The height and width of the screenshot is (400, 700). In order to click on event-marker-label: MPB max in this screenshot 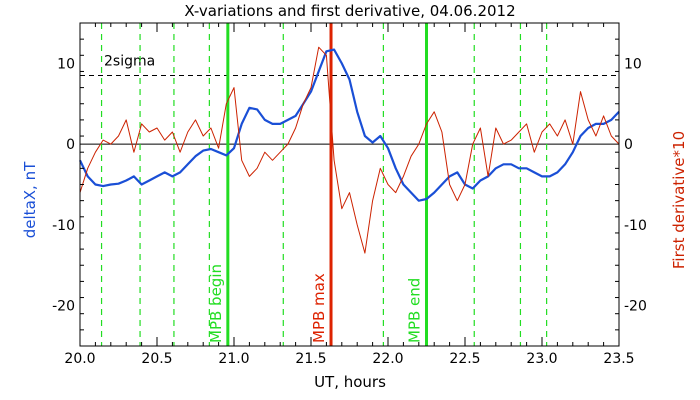, I will do `click(319, 308)`.